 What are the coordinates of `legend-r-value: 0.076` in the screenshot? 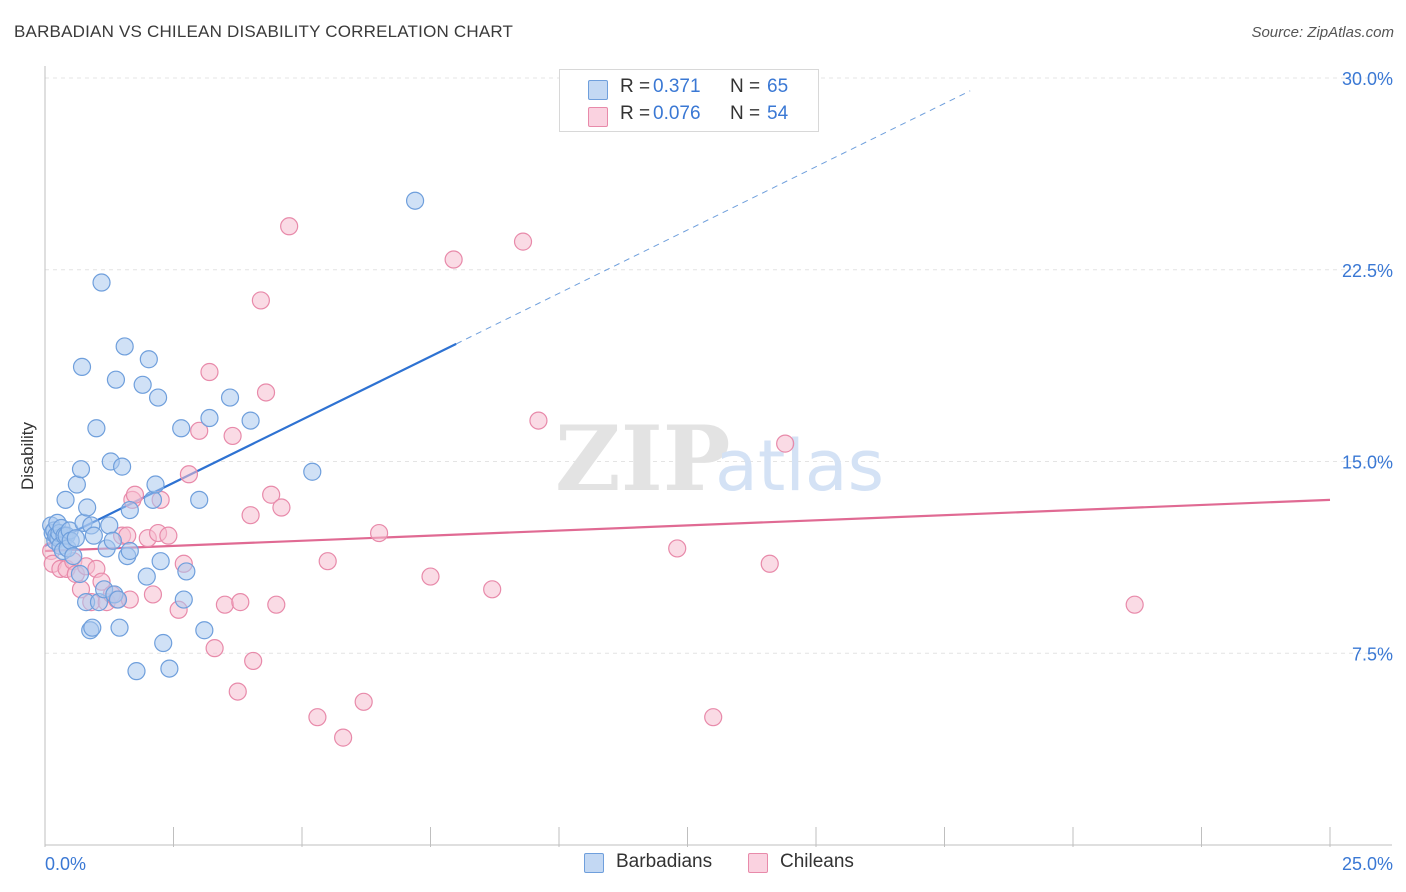 It's located at (677, 113).